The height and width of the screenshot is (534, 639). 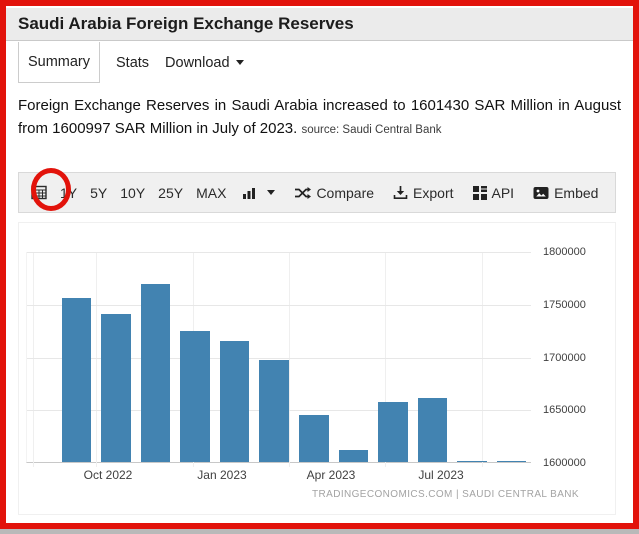 I want to click on compare-label: Compare, so click(x=345, y=192).